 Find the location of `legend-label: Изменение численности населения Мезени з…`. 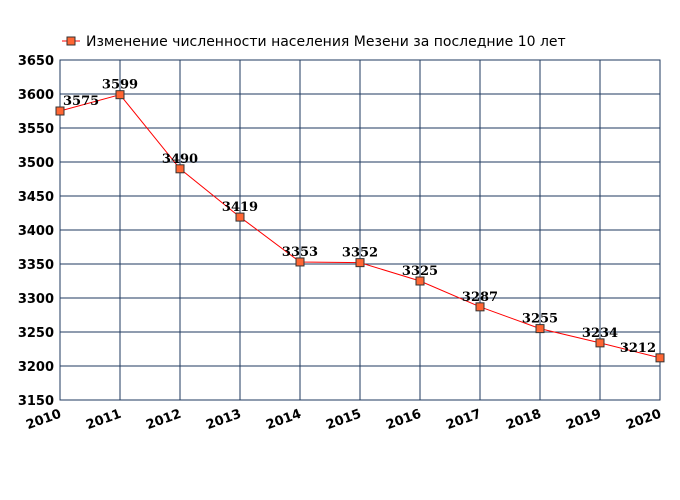

legend-label: Изменение численности населения Мезени з… is located at coordinates (326, 42).